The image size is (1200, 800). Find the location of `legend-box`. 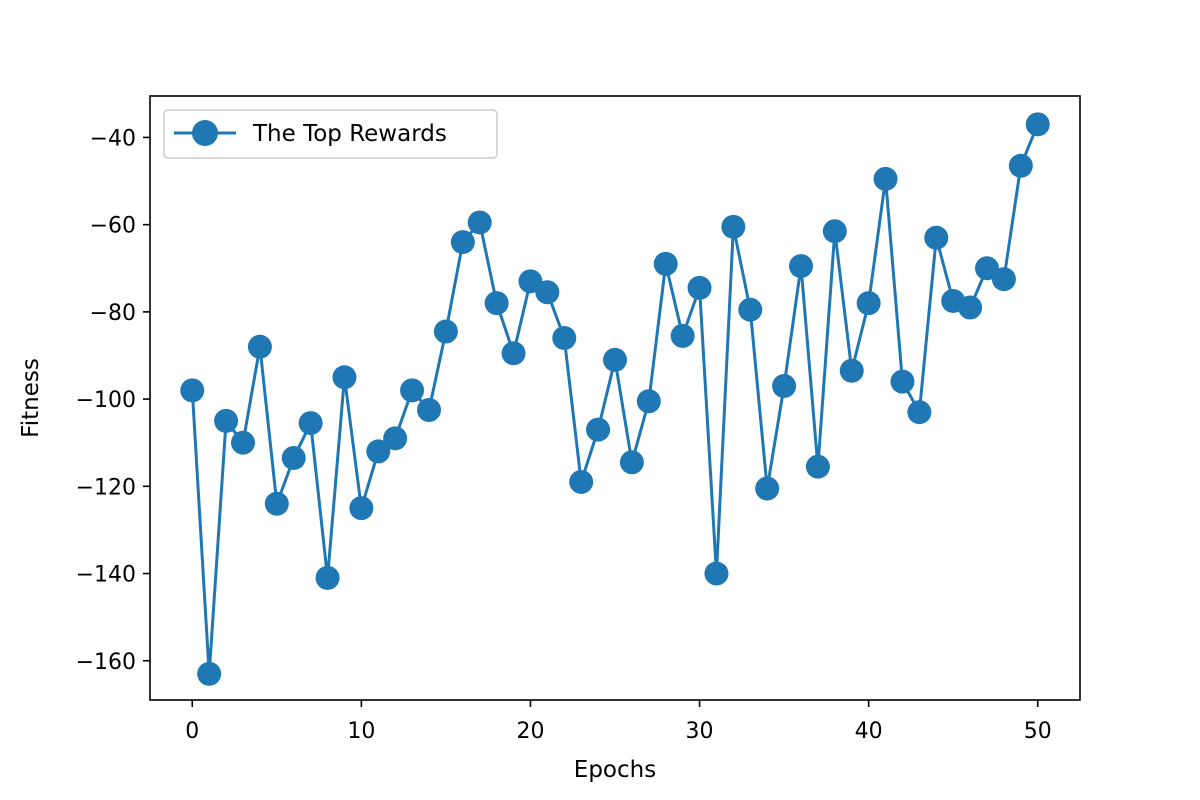

legend-box is located at coordinates (330, 134).